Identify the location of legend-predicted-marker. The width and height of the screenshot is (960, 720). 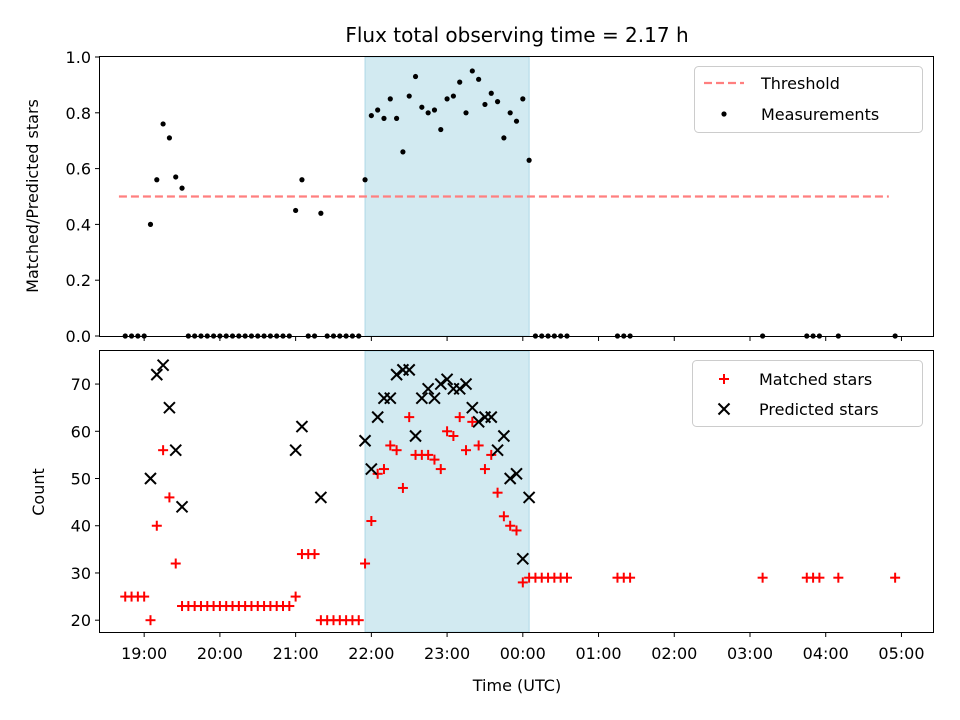
(724, 409).